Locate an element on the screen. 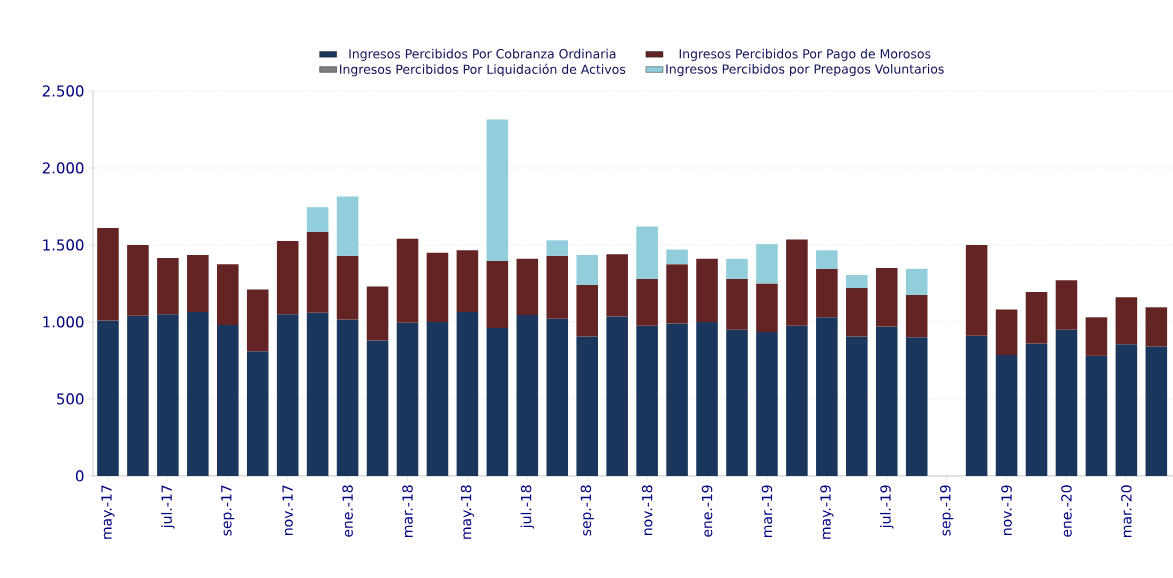  x-tick-label: mar.-19 is located at coordinates (767, 511).